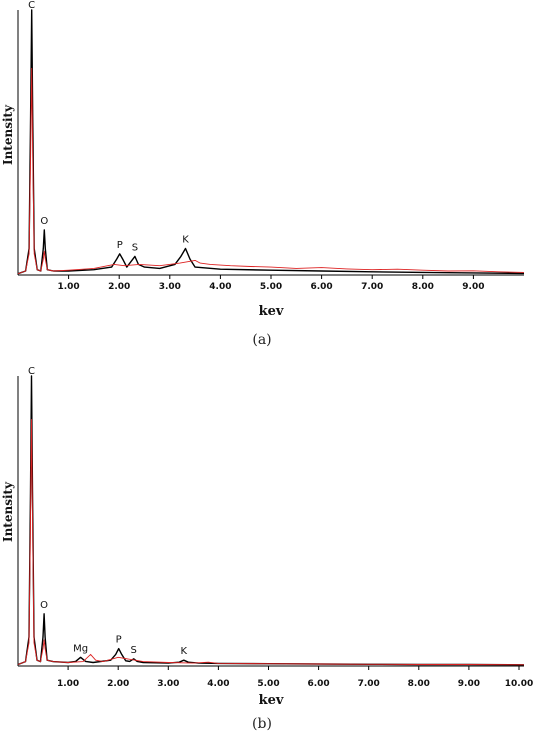 Image resolution: width=536 pixels, height=736 pixels. What do you see at coordinates (519, 684) in the screenshot?
I see `x-tick-label: 10.00` at bounding box center [519, 684].